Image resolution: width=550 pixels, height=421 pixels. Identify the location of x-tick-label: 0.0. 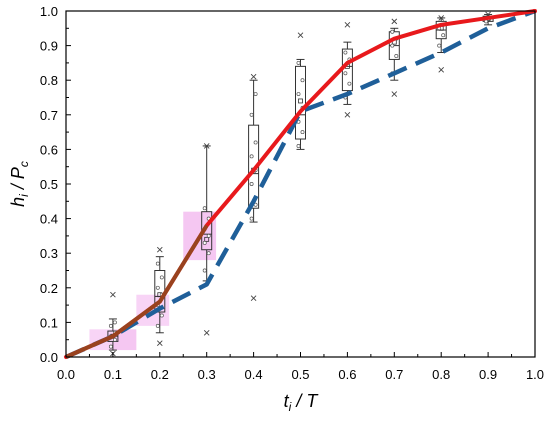
(66, 374).